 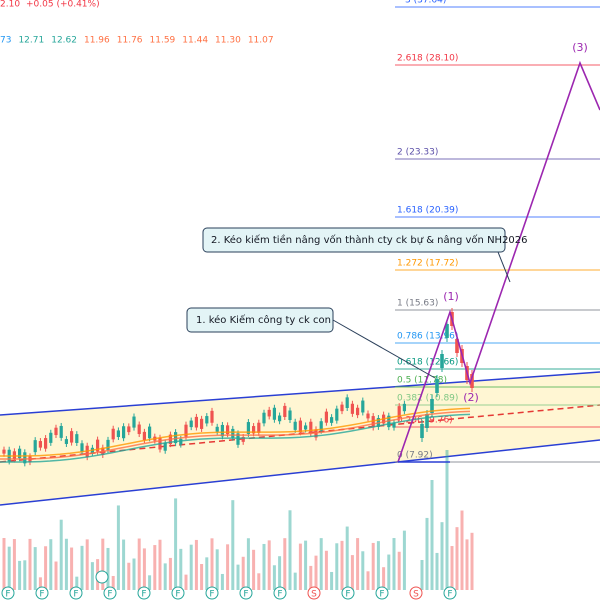 I want to click on wave-label: (2), so click(x=471, y=397).